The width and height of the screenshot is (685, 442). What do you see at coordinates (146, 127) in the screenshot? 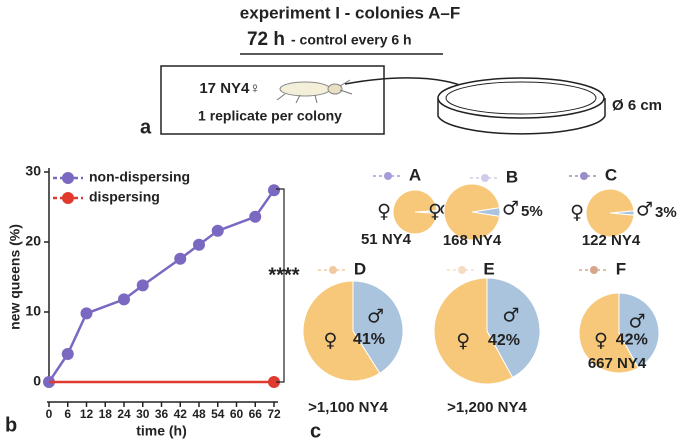
I see `panel-label: a` at bounding box center [146, 127].